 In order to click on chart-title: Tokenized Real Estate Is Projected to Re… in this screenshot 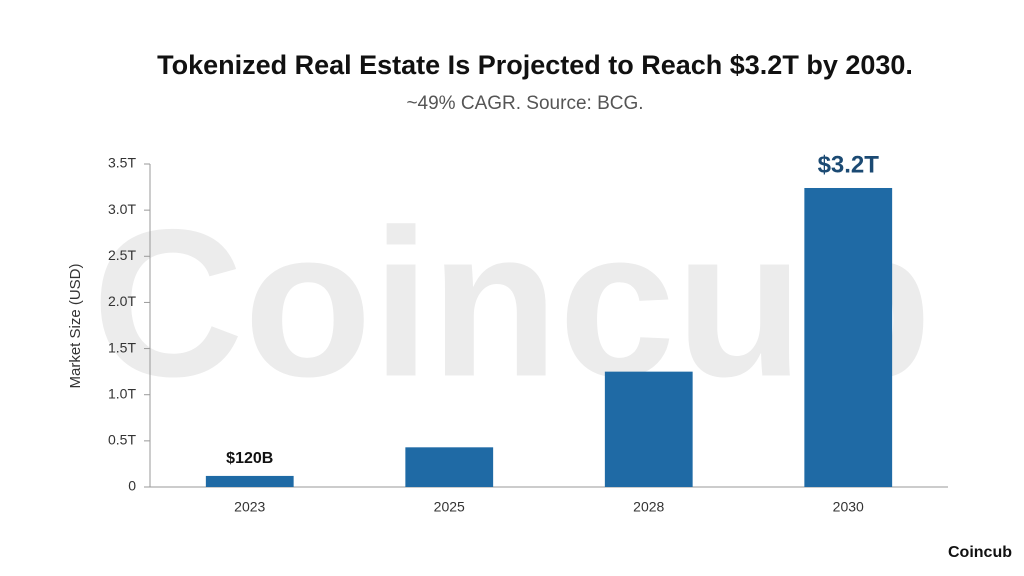, I will do `click(535, 65)`.